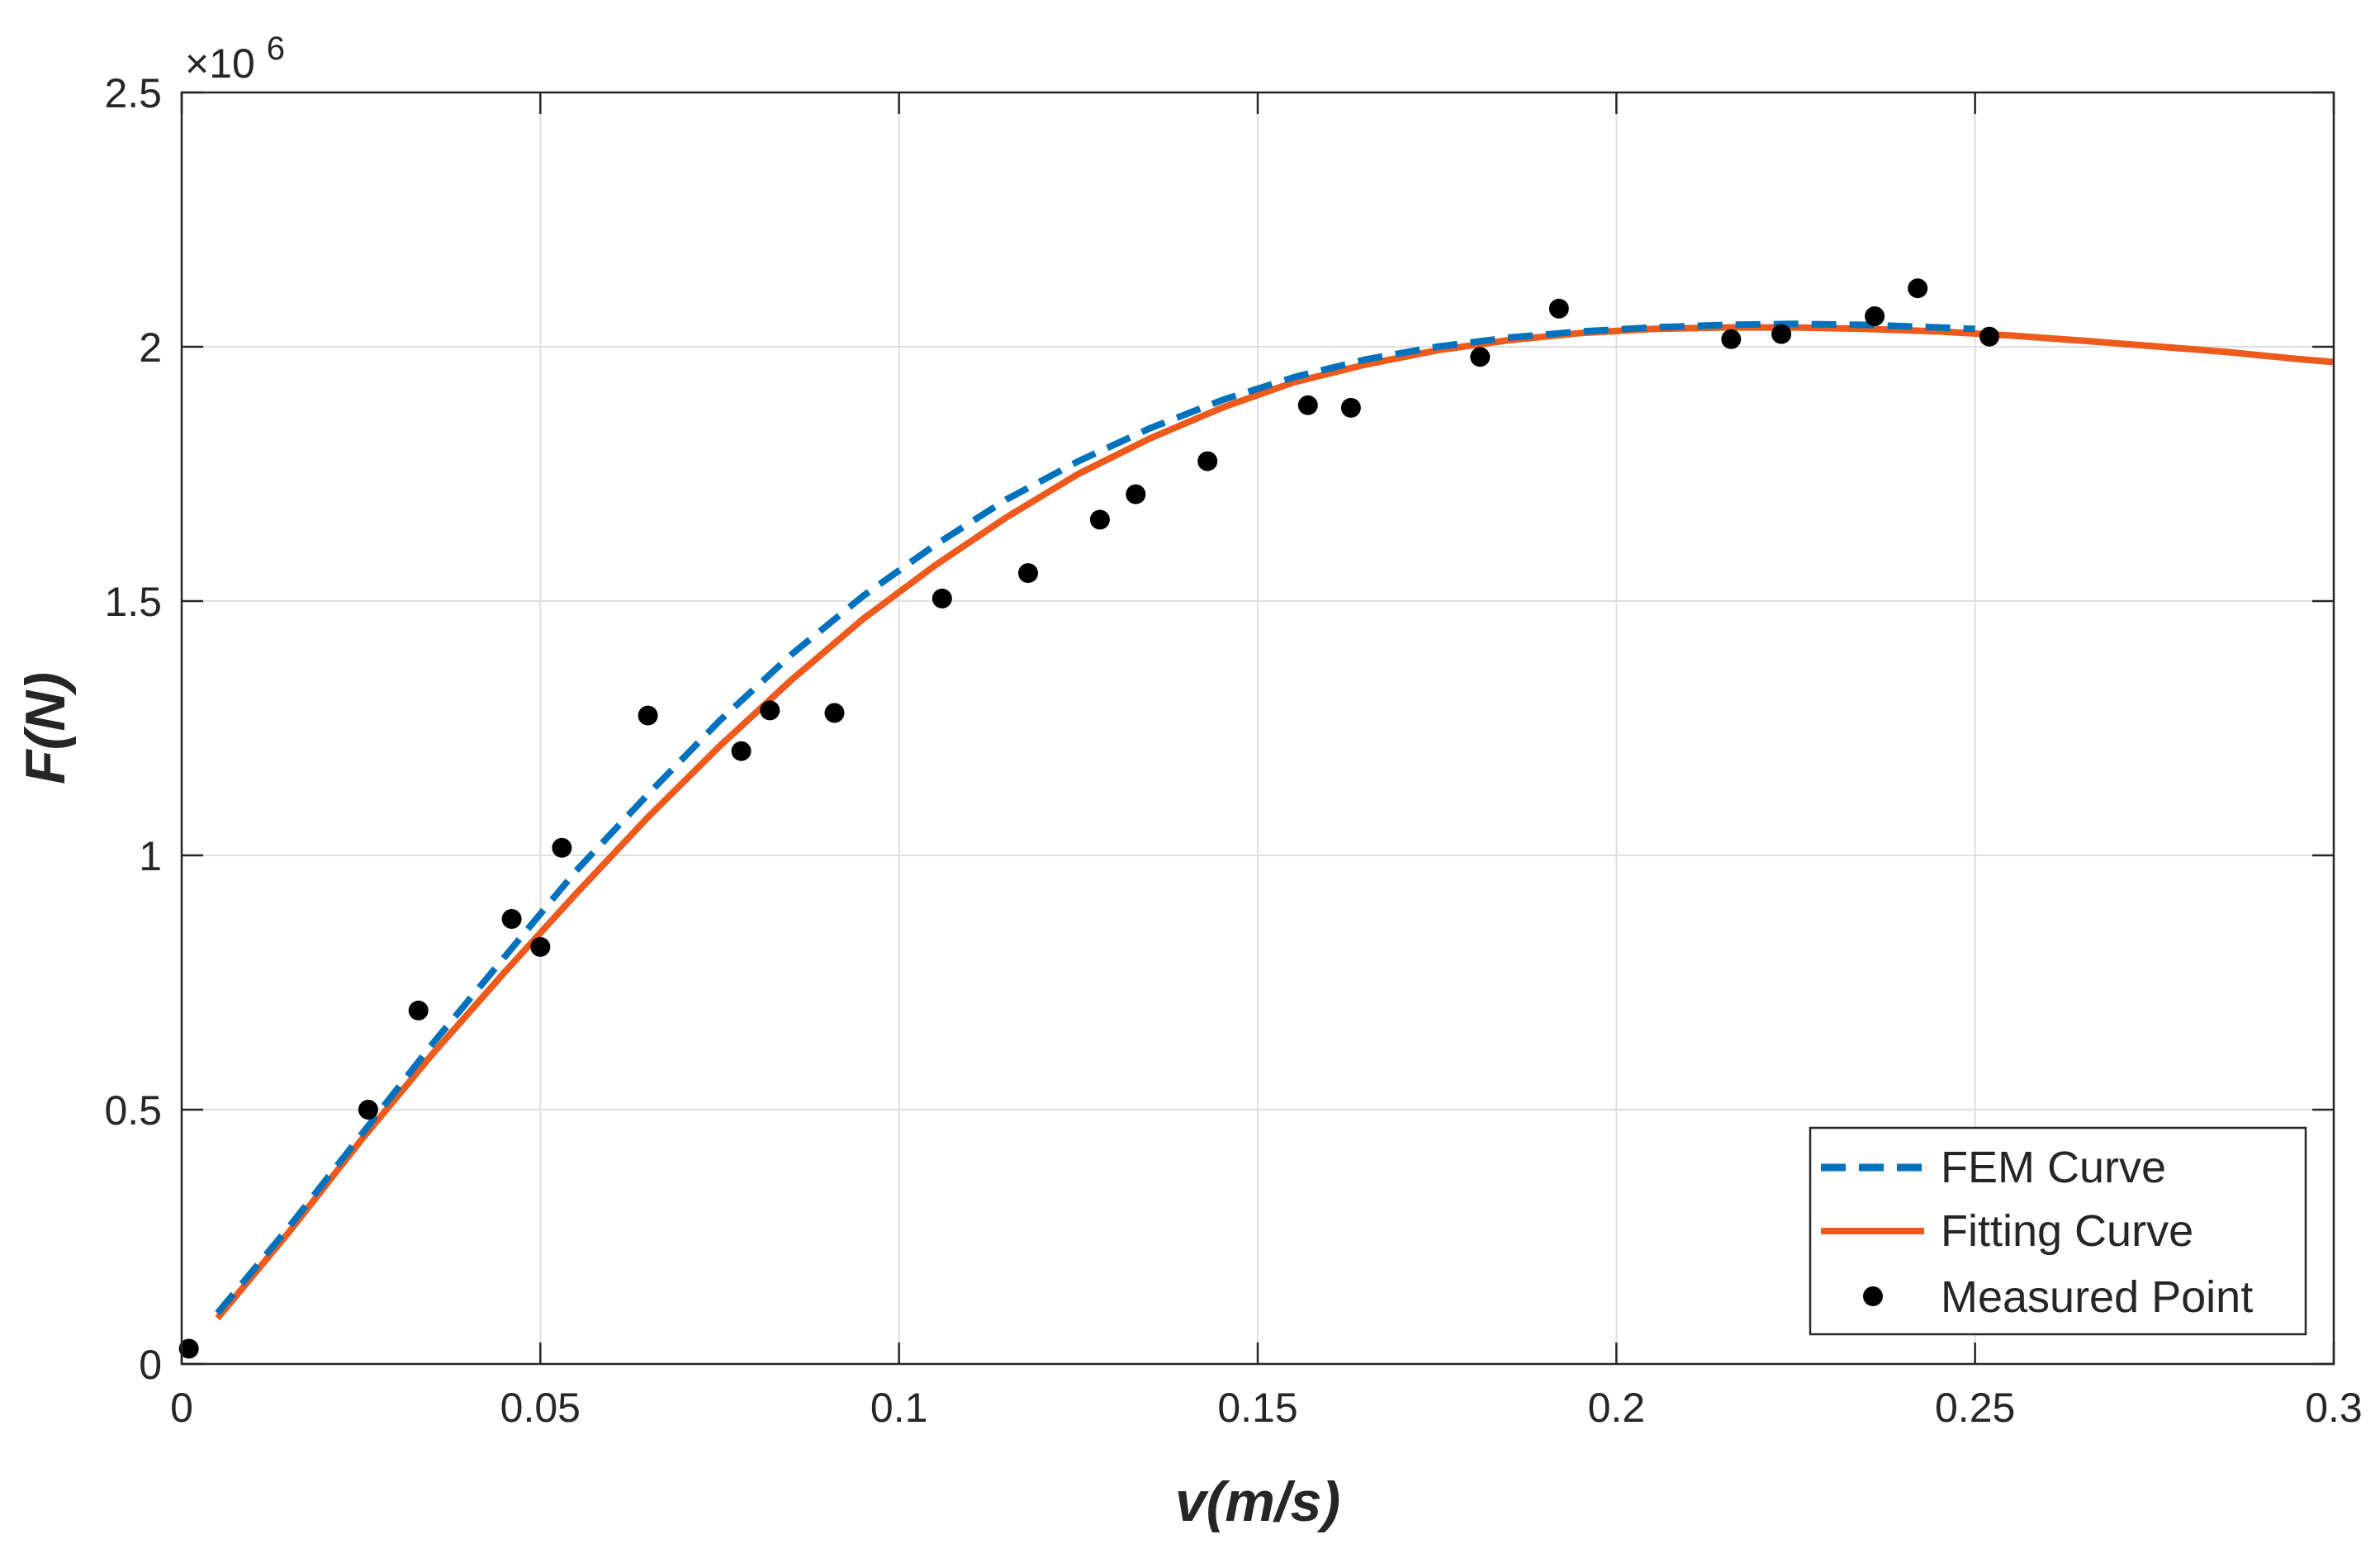 The height and width of the screenshot is (1558, 2380). What do you see at coordinates (150, 347) in the screenshot?
I see `y-tick-label: 2` at bounding box center [150, 347].